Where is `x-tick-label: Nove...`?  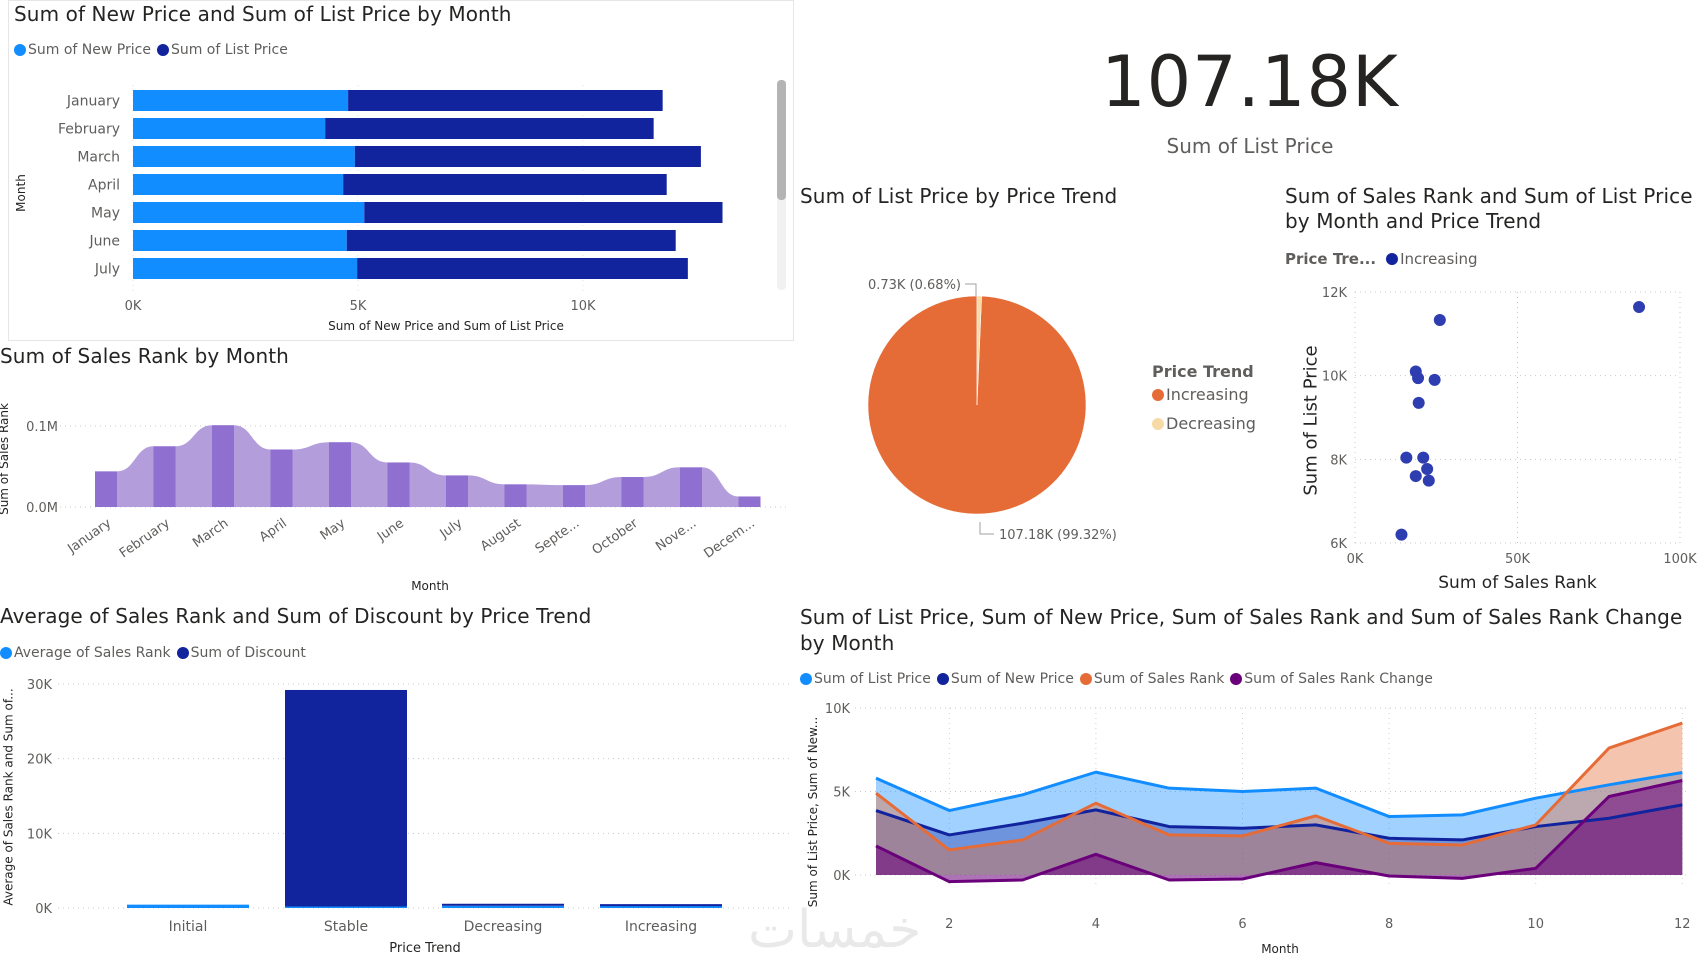
x-tick-label: Nove... is located at coordinates (676, 535).